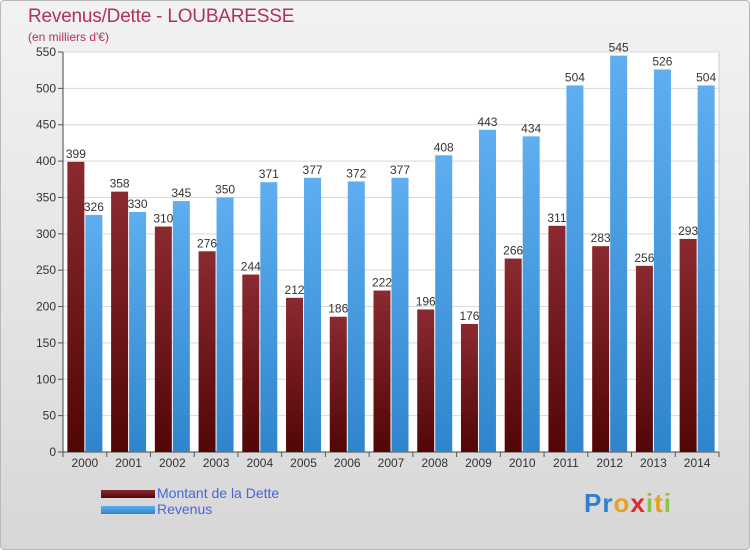 The image size is (750, 550). What do you see at coordinates (68, 37) in the screenshot?
I see `chart-subtitle: (en milliers d'€)` at bounding box center [68, 37].